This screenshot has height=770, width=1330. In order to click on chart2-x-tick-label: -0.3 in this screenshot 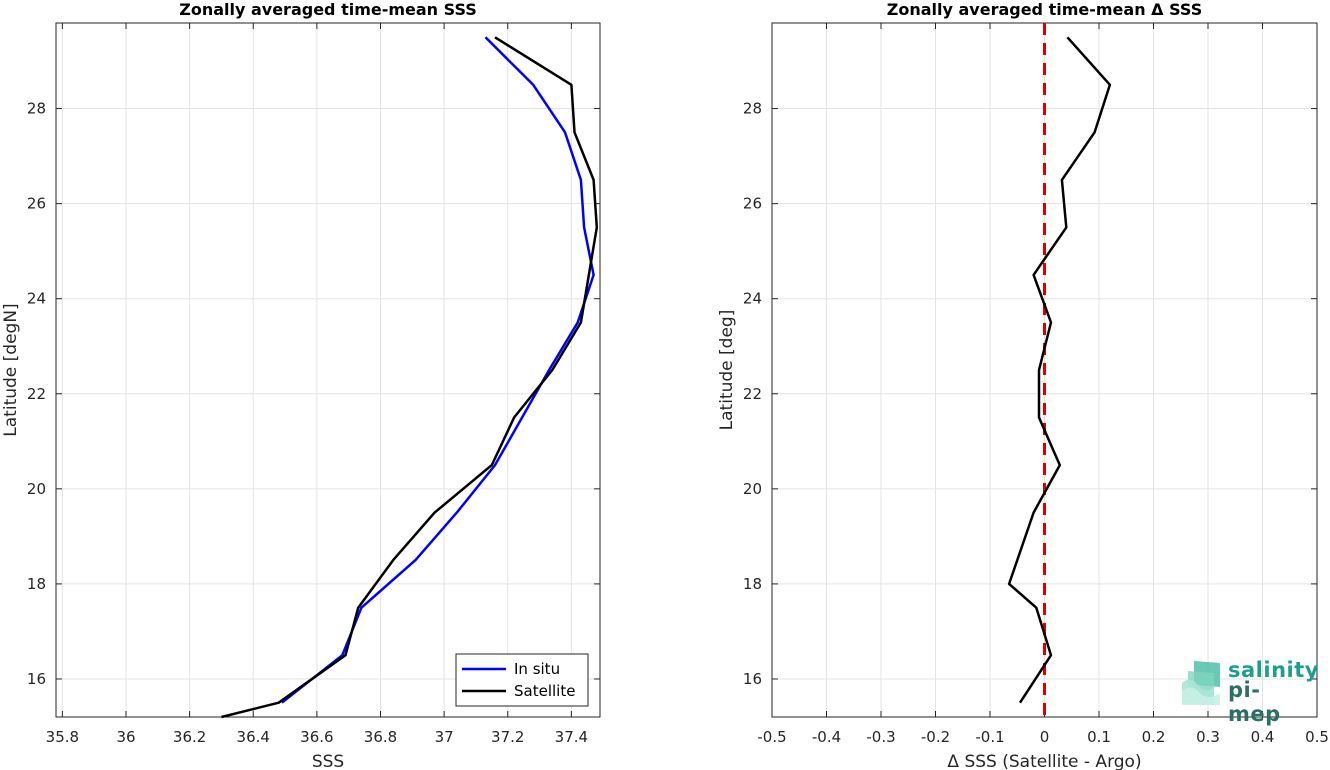, I will do `click(880, 737)`.